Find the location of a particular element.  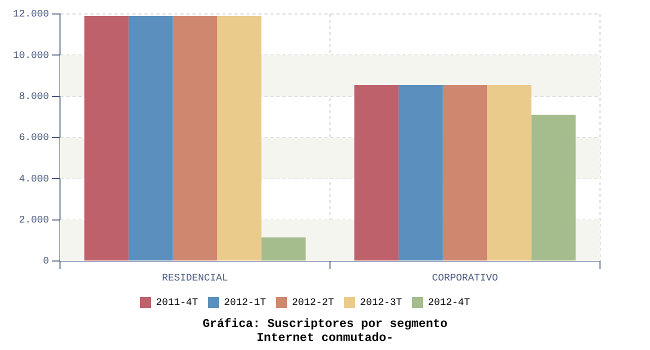

legend-label: 2012-2T is located at coordinates (313, 304).